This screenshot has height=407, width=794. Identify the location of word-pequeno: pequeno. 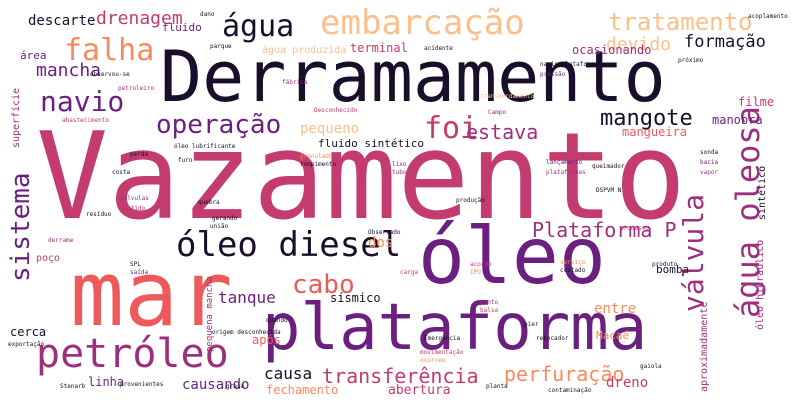
(330, 129).